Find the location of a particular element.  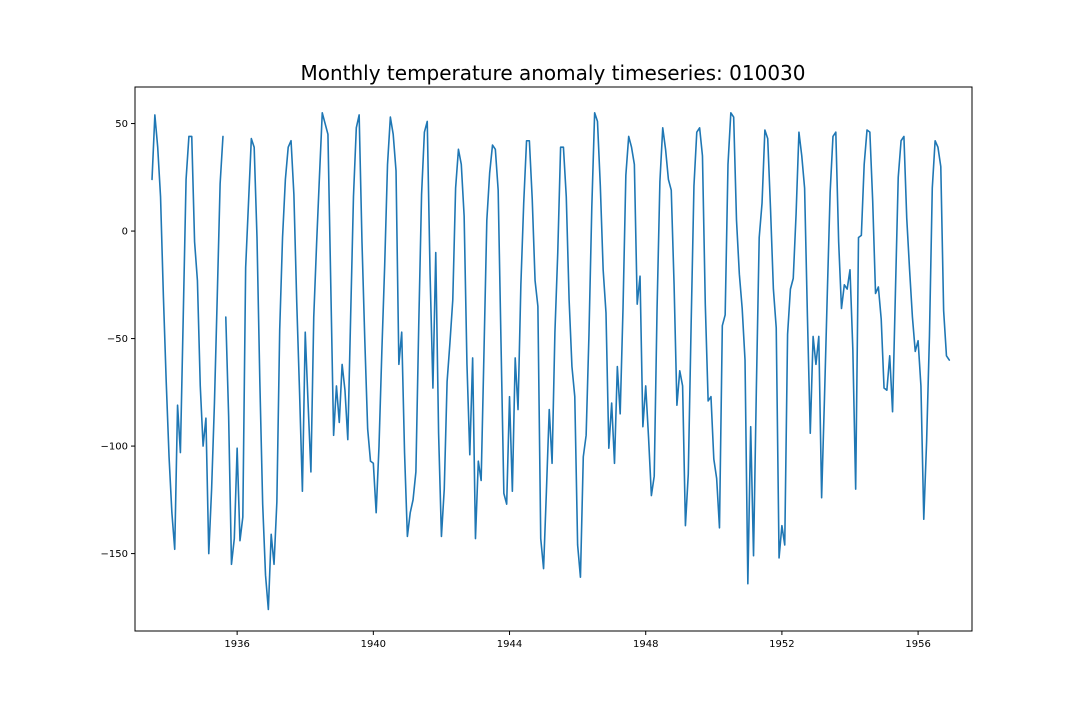

x-tick-label: 1940 is located at coordinates (373, 644).